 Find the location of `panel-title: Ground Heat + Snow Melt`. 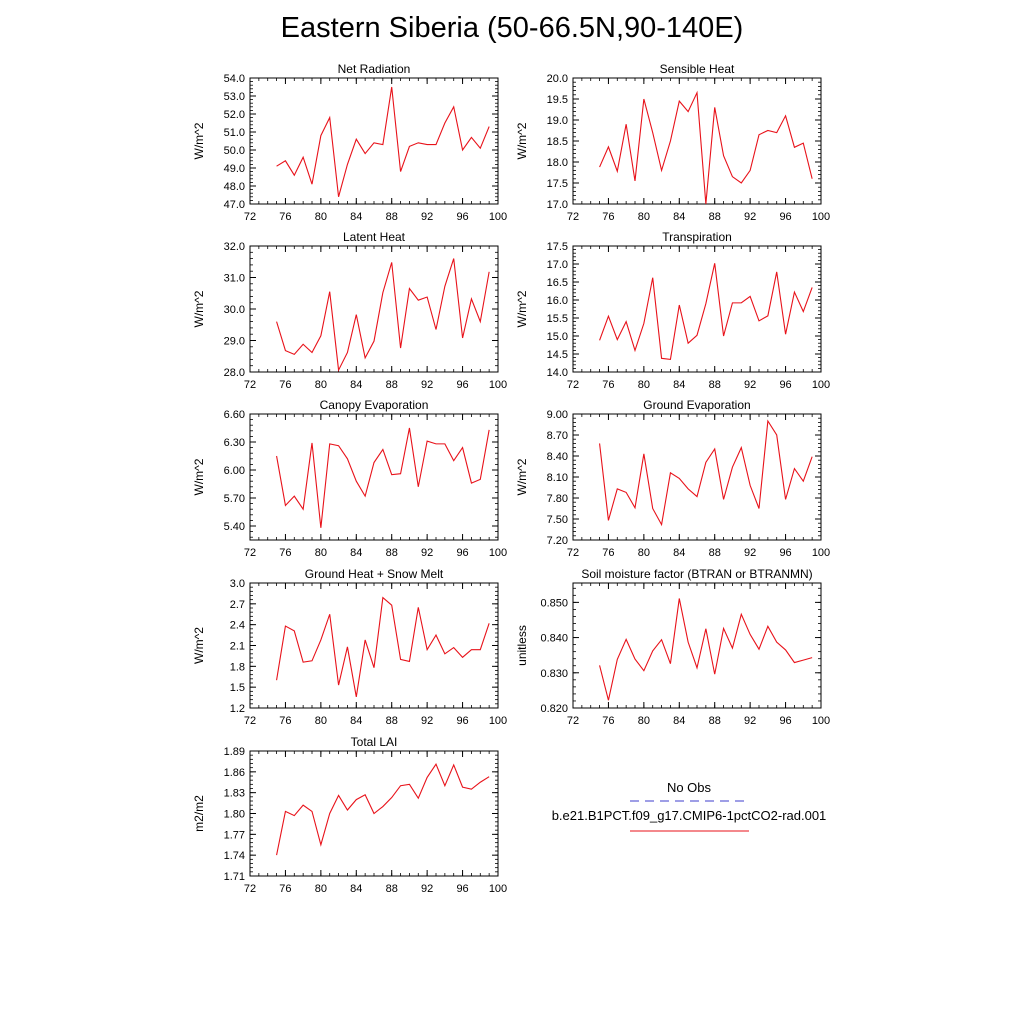

panel-title: Ground Heat + Snow Melt is located at coordinates (374, 574).